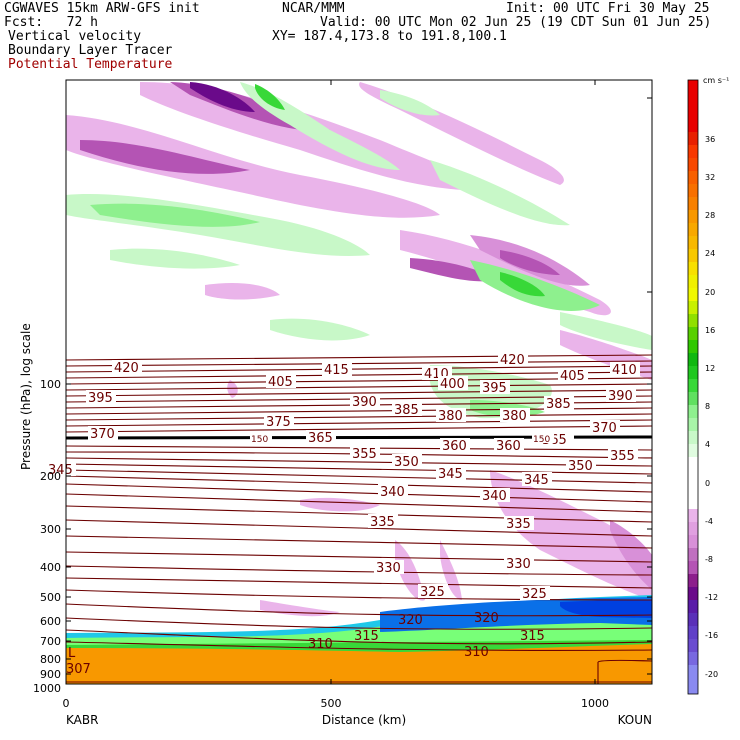 Image resolution: width=740 pixels, height=740 pixels. What do you see at coordinates (486, 618) in the screenshot?
I see `theta-label-320b: 320` at bounding box center [486, 618].